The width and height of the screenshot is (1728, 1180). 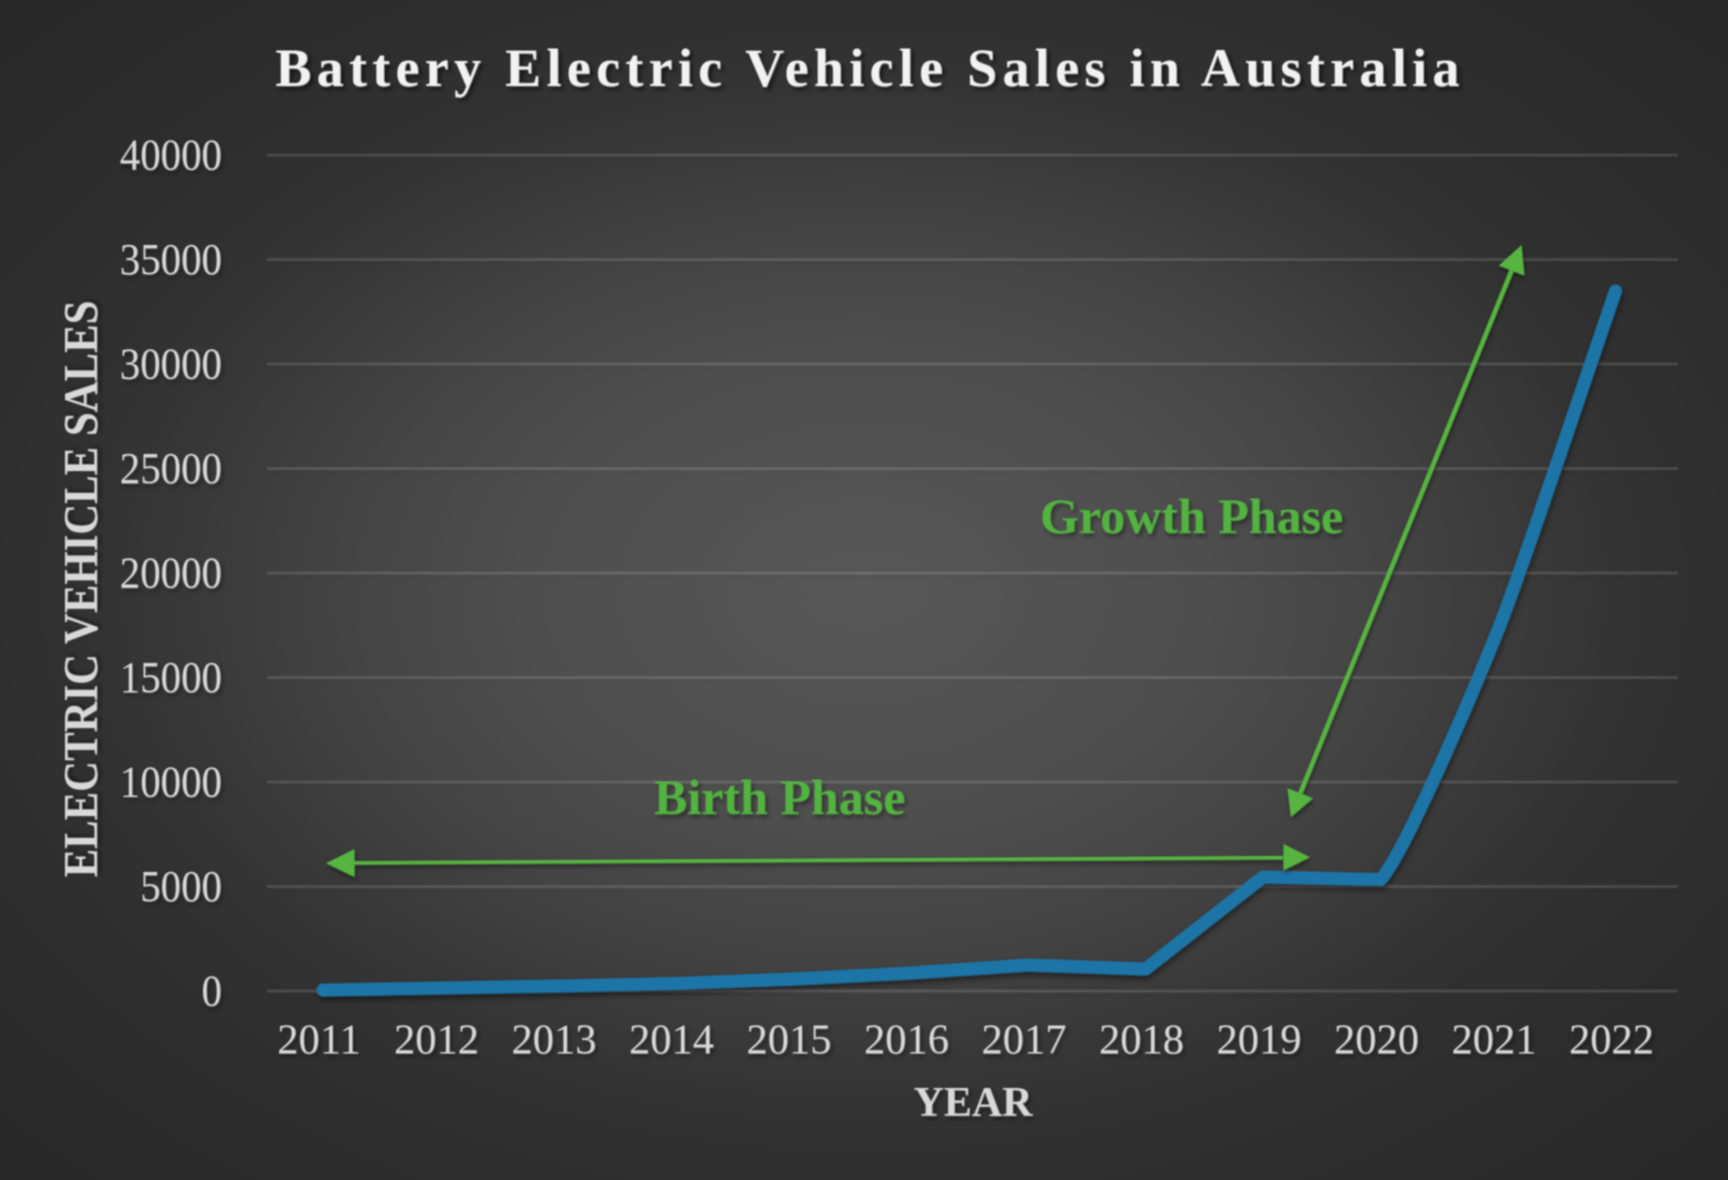 What do you see at coordinates (1611, 1040) in the screenshot?
I see `svg-text: 2022` at bounding box center [1611, 1040].